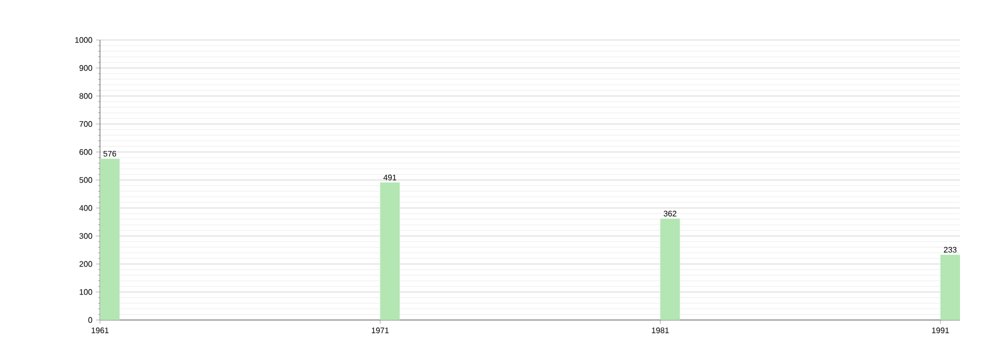 This screenshot has height=360, width=1000. I want to click on data-label: 362, so click(670, 213).